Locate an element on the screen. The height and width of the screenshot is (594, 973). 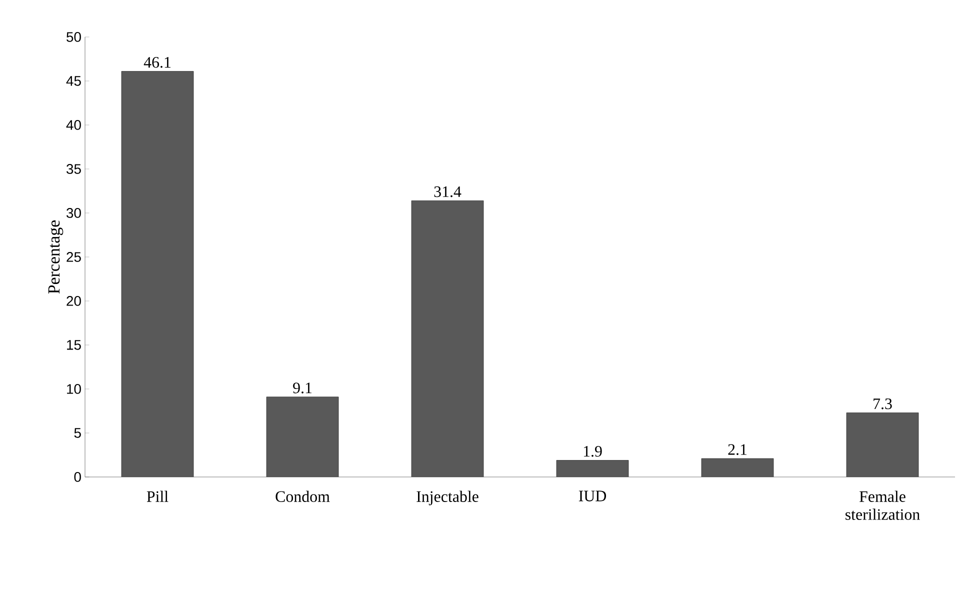
y-tick-label: 5 is located at coordinates (77, 433).